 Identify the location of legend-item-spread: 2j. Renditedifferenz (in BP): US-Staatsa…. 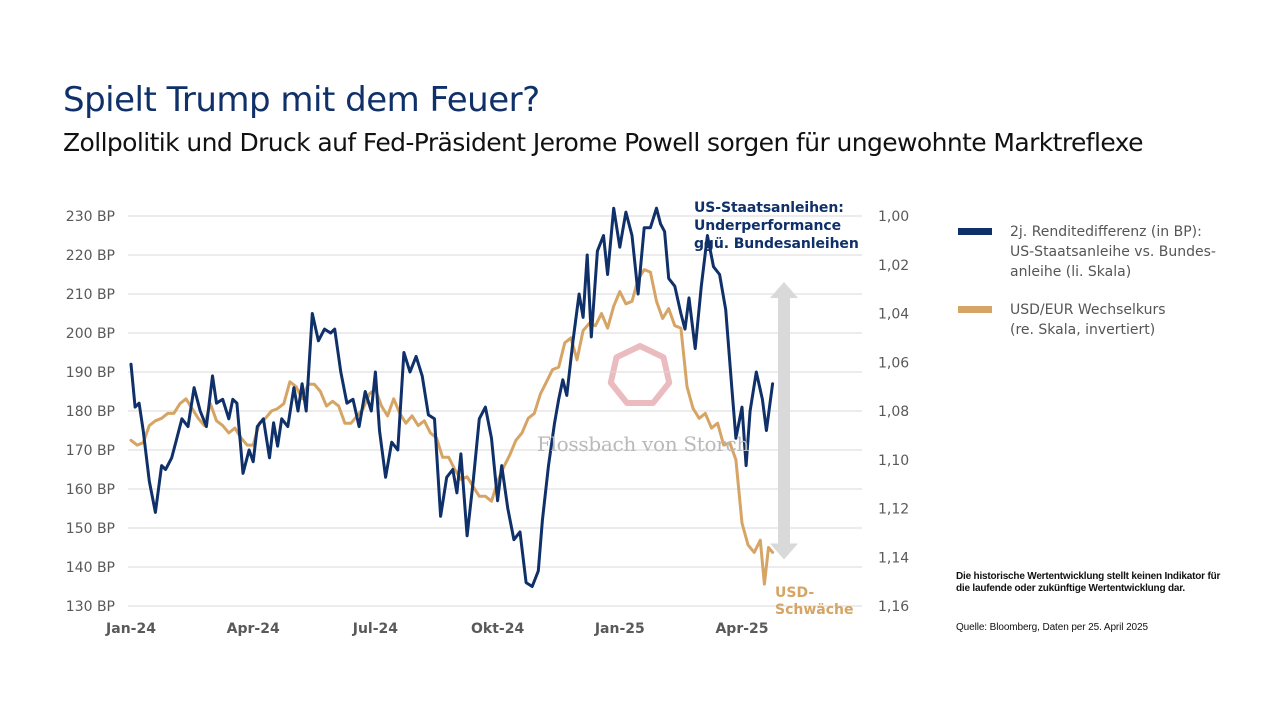
(1108, 252).